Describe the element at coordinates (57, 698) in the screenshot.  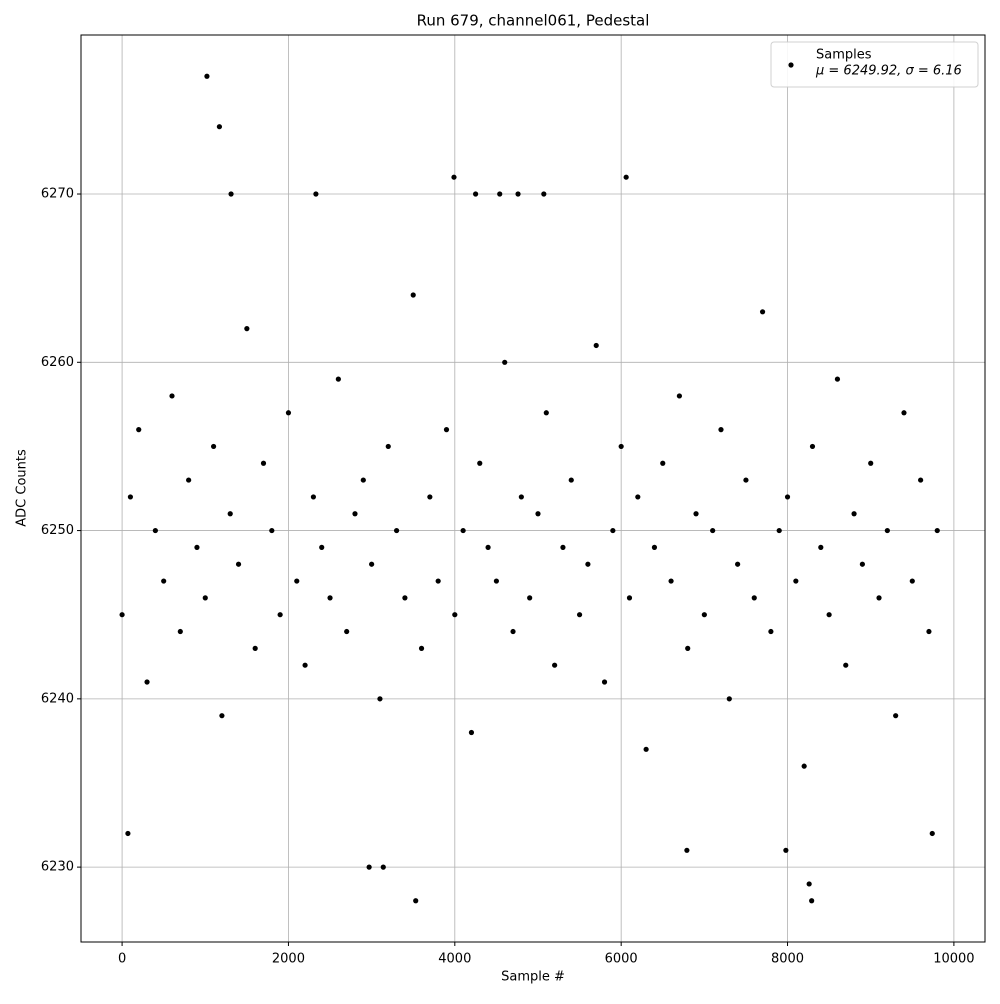
I see `y-tick-label: 6240` at that location.